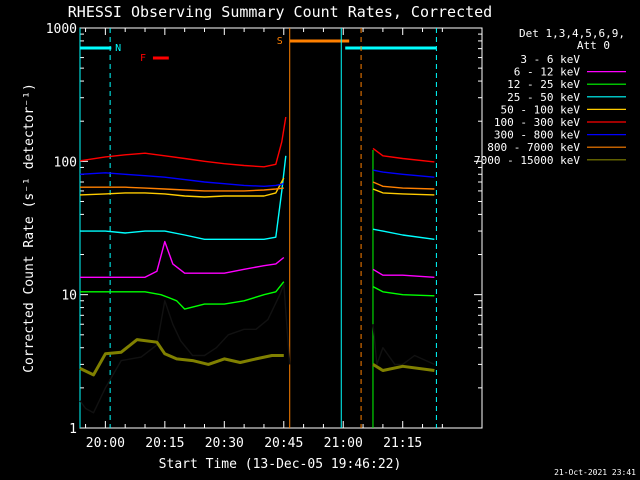 The image size is (640, 480). Describe the element at coordinates (164, 443) in the screenshot. I see `x-tick-label: 20:15` at that location.